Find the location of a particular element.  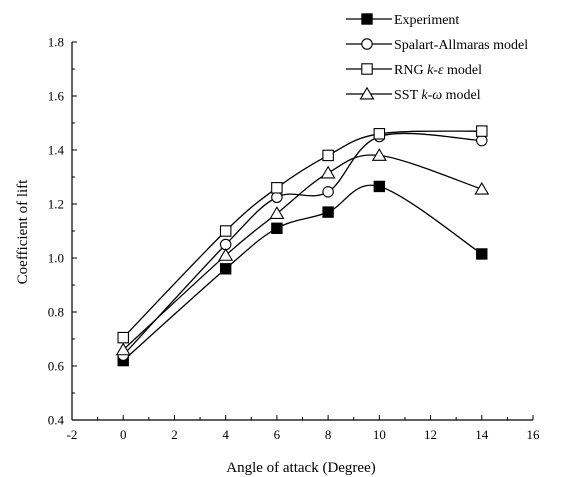

y-tick-label: 1.6 is located at coordinates (56, 96).